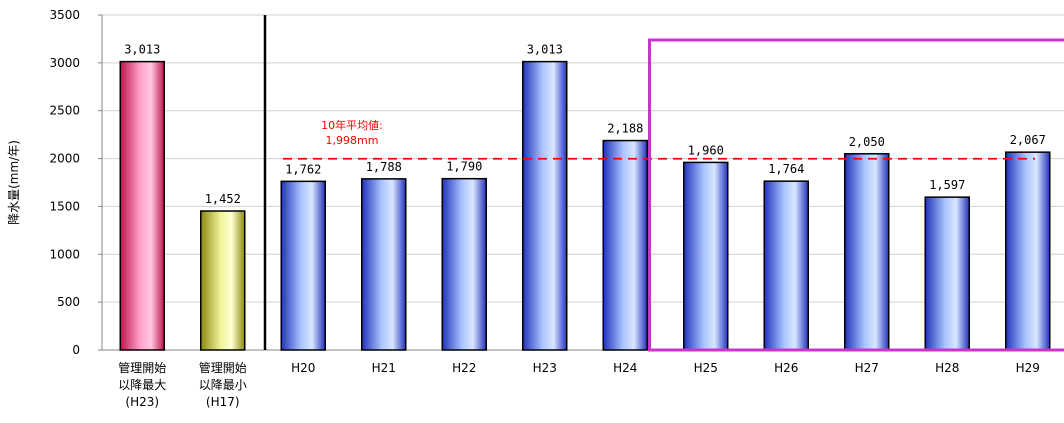  I want to click on x-tick-label: 以降最大, so click(142, 385).